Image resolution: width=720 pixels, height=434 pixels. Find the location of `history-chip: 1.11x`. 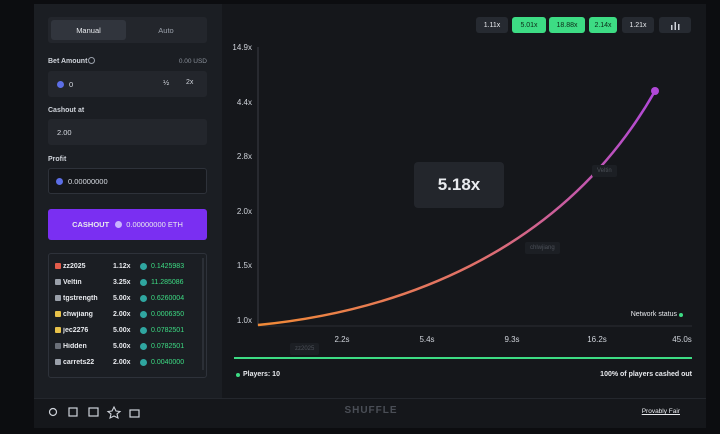

history-chip: 1.11x is located at coordinates (492, 25).